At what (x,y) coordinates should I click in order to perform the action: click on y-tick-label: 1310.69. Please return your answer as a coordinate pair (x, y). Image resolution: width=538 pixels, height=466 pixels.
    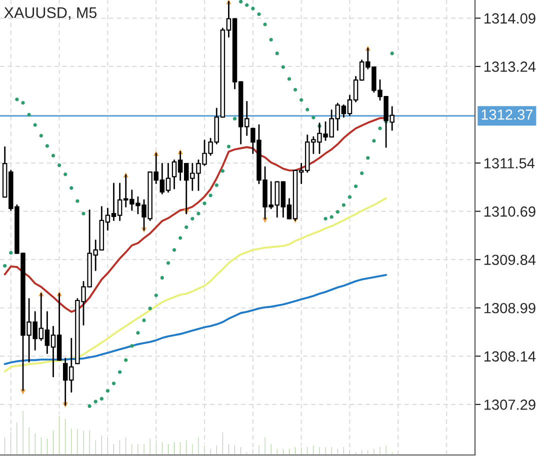
    Looking at the image, I should click on (510, 211).